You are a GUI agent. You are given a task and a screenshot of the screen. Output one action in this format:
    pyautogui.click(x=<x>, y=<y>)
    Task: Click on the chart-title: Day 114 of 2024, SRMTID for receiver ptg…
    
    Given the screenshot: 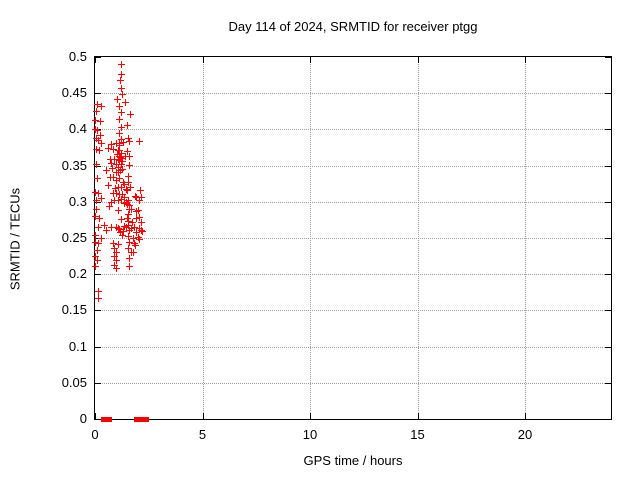 What is the action you would take?
    pyautogui.click(x=353, y=26)
    